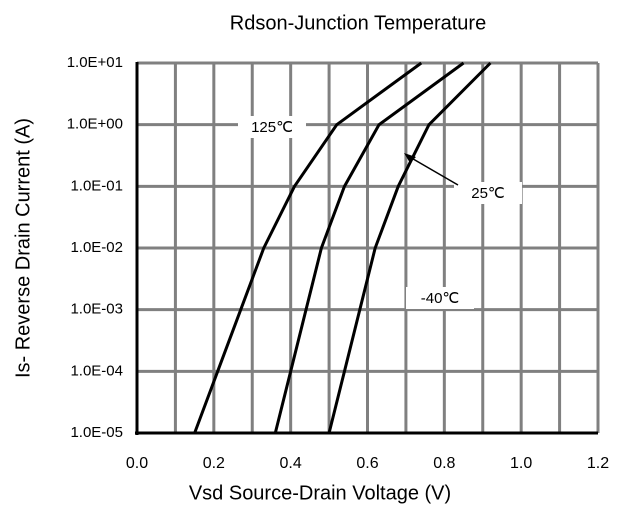 The height and width of the screenshot is (510, 623). I want to click on x-tick-label: 0.4, so click(291, 463).